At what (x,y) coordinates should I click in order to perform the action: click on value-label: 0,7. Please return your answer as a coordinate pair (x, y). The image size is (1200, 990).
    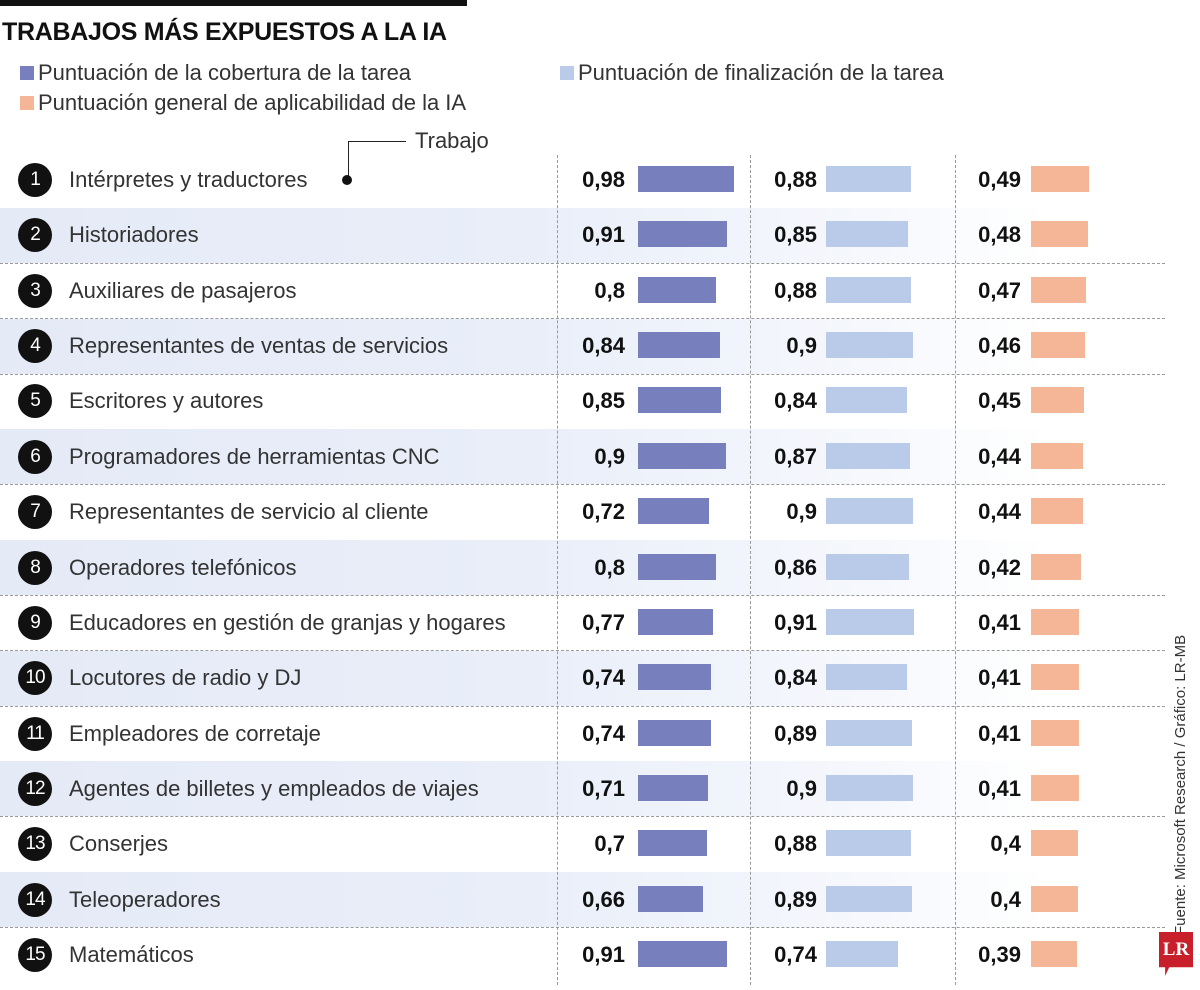
    Looking at the image, I should click on (609, 844).